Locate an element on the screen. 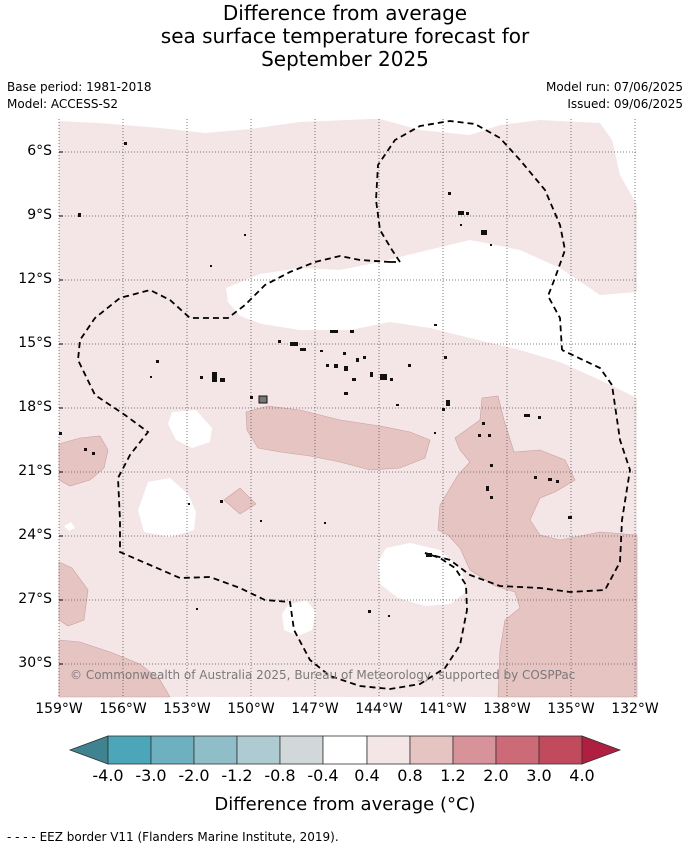 The height and width of the screenshot is (850, 690). model-run-date: Model run: 07/06/2025 is located at coordinates (614, 87).